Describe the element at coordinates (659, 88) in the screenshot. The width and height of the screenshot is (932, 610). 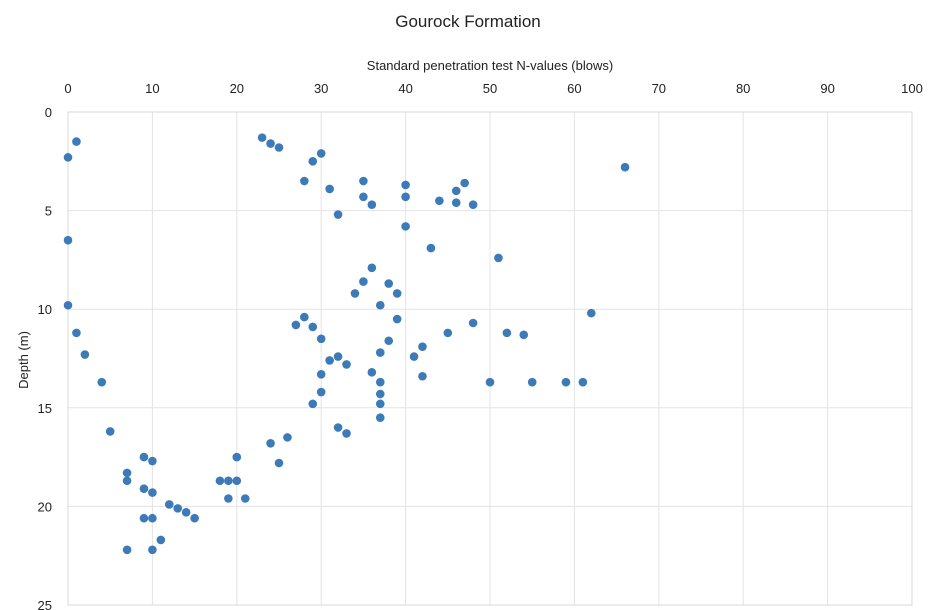
I see `x-tick-label: 70` at that location.